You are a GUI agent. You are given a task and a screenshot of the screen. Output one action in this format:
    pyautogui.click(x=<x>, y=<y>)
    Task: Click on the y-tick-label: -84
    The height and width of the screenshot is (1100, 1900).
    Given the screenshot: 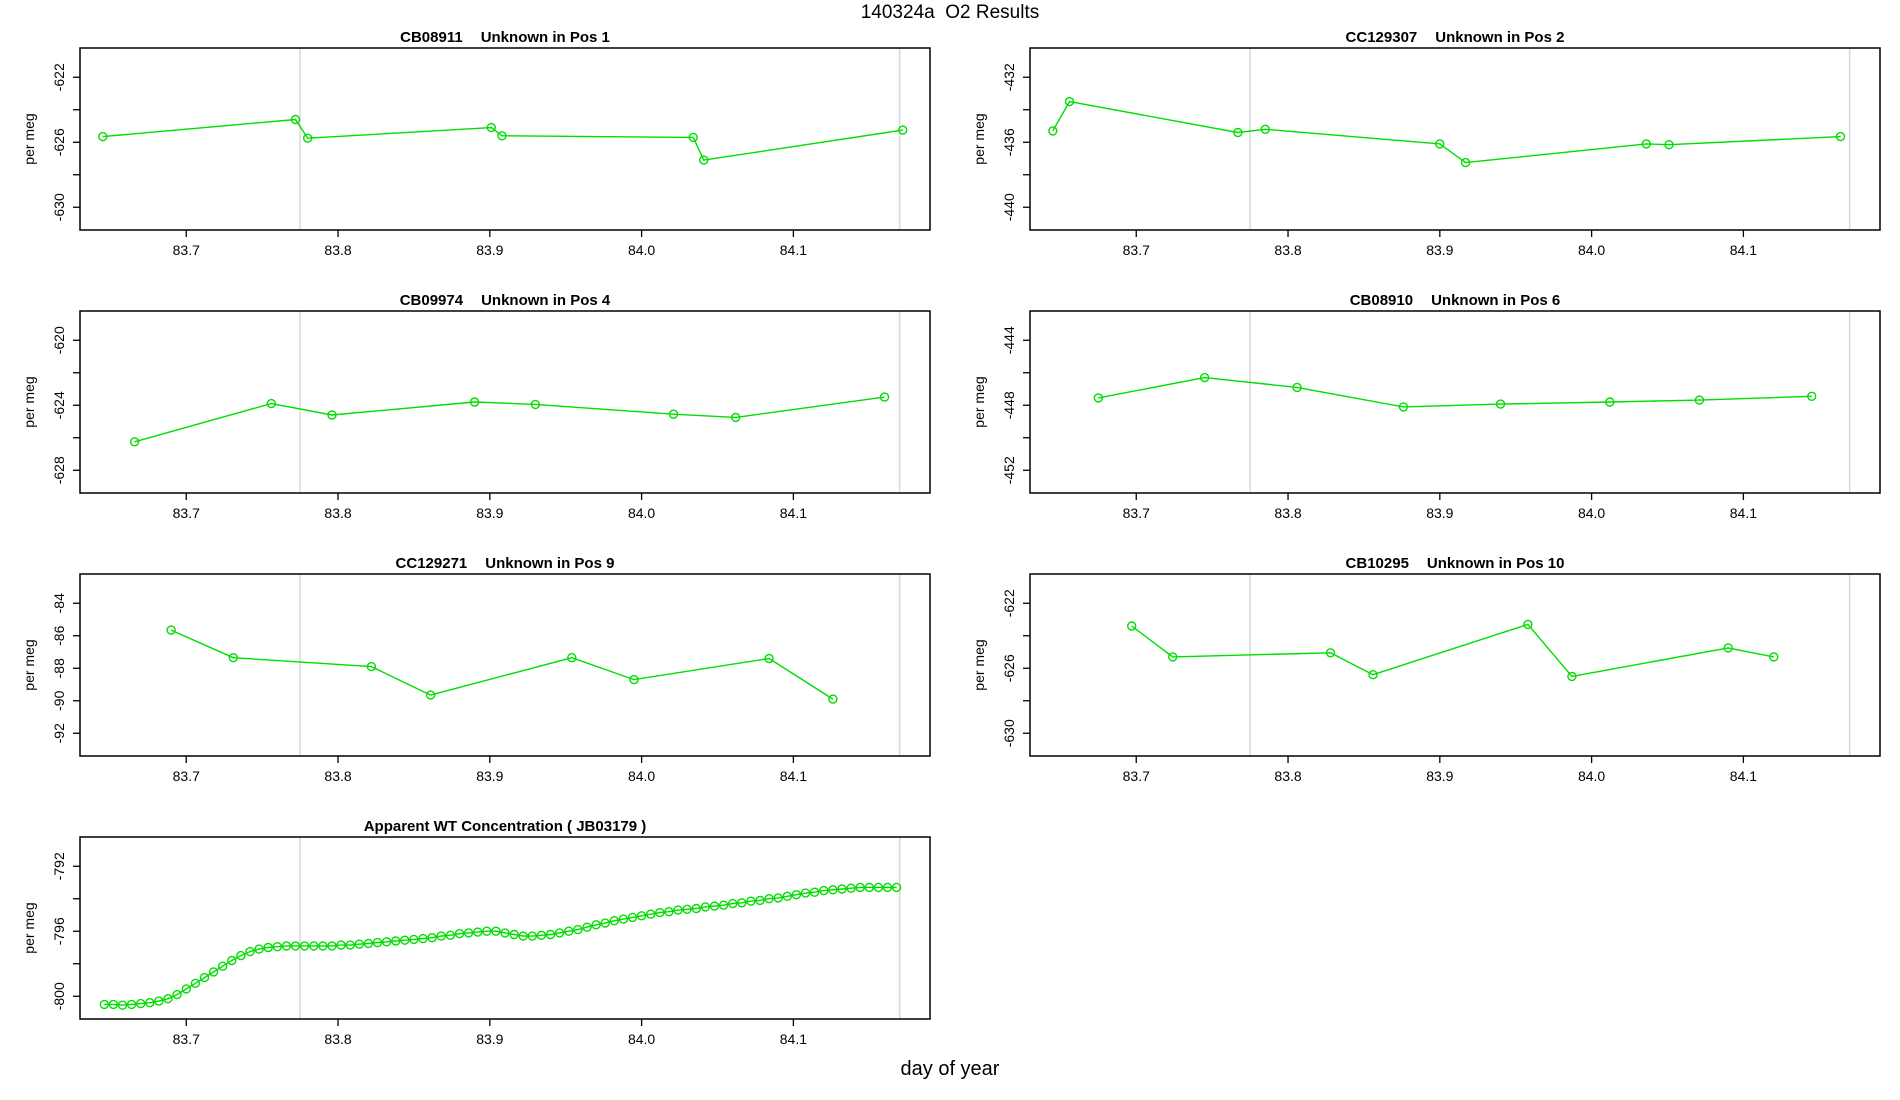 What is the action you would take?
    pyautogui.click(x=59, y=603)
    